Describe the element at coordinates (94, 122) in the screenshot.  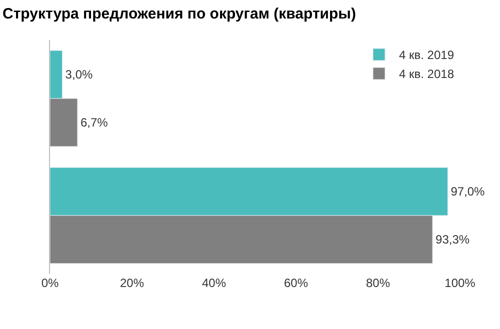
I see `data-label: 6,7%` at that location.